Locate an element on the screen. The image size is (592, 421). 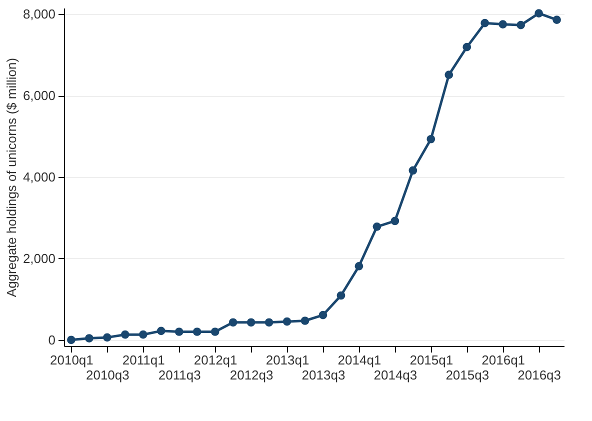
y-tick-label: 4,000 is located at coordinates (39, 177).